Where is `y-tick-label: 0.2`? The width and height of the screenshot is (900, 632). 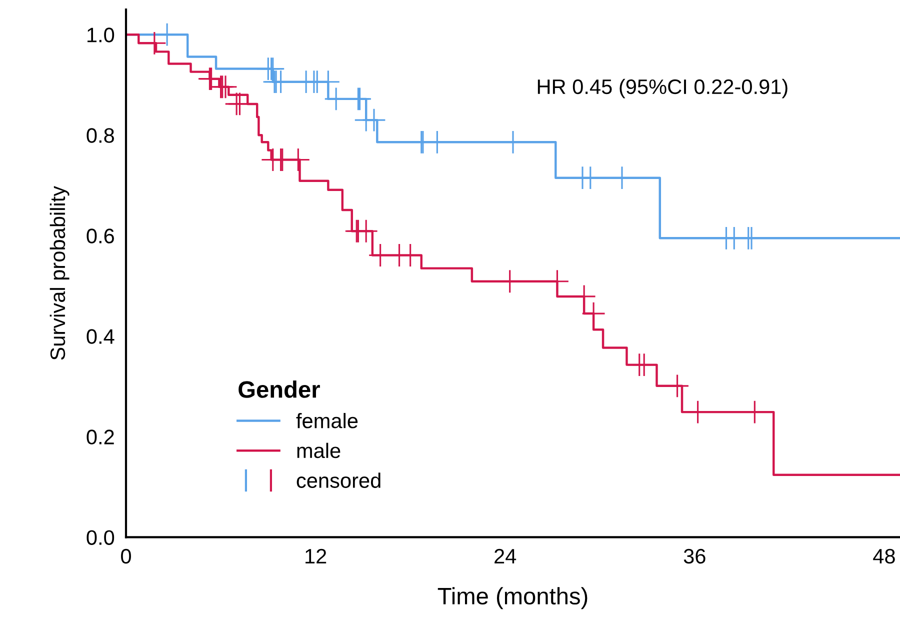 y-tick-label: 0.2 is located at coordinates (100, 437).